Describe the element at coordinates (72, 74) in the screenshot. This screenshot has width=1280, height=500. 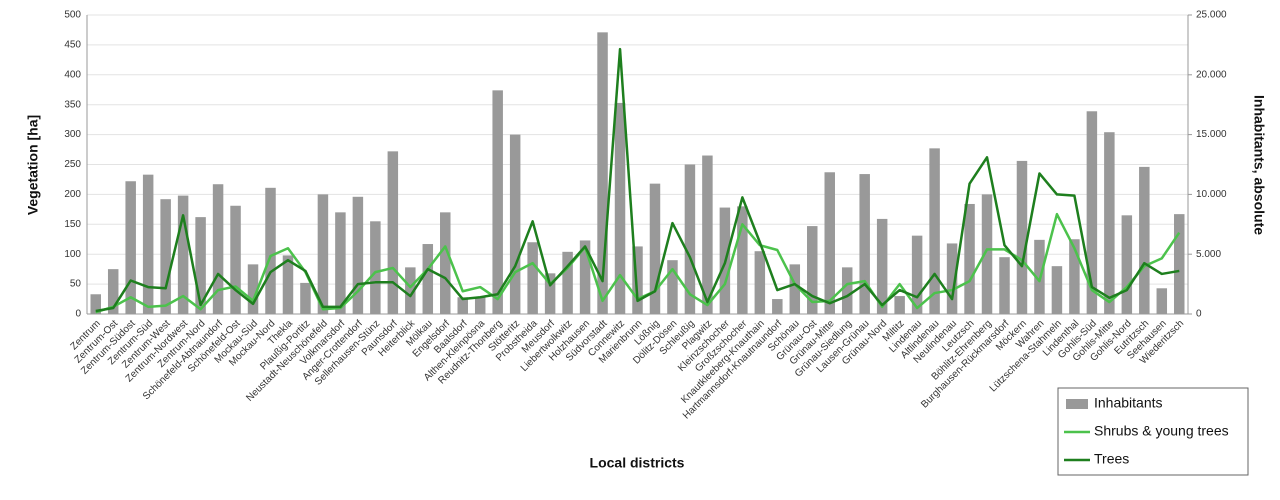
I see `y-tick-label: 400` at that location.